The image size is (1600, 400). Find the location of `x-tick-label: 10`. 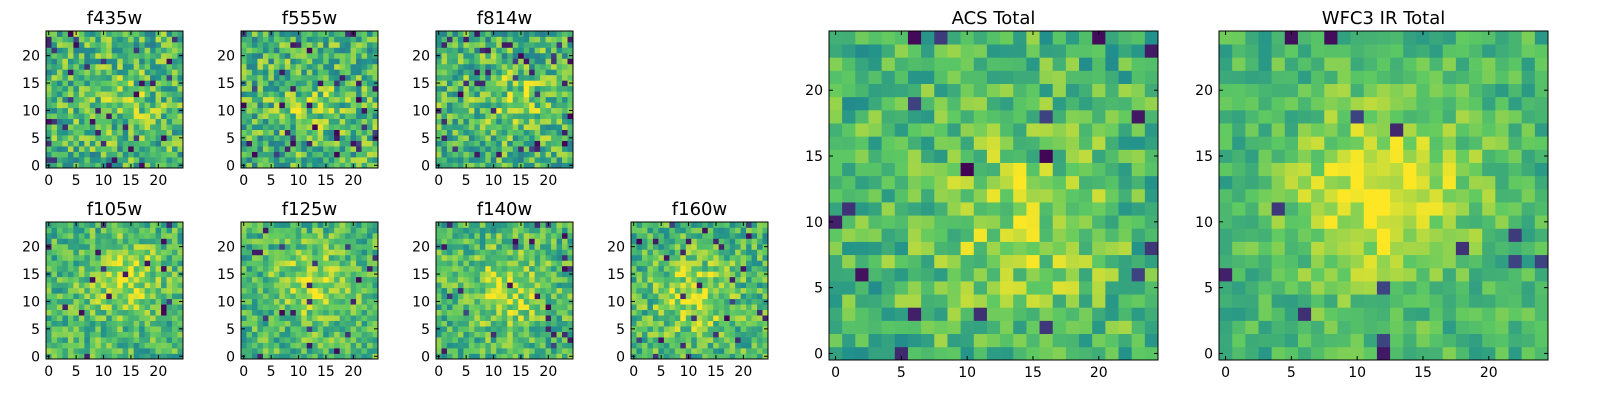

x-tick-label: 10 is located at coordinates (104, 181).